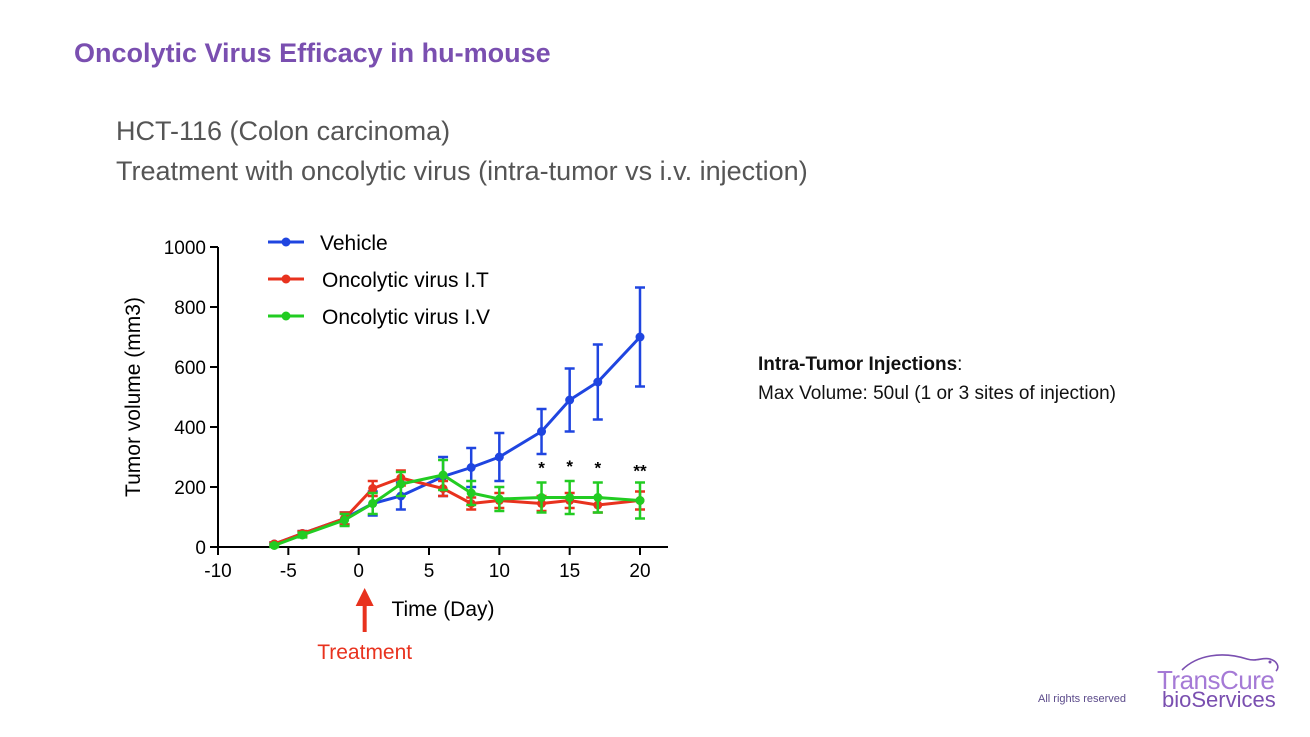 The width and height of the screenshot is (1310, 737). I want to click on x-tick-label: 10, so click(499, 571).